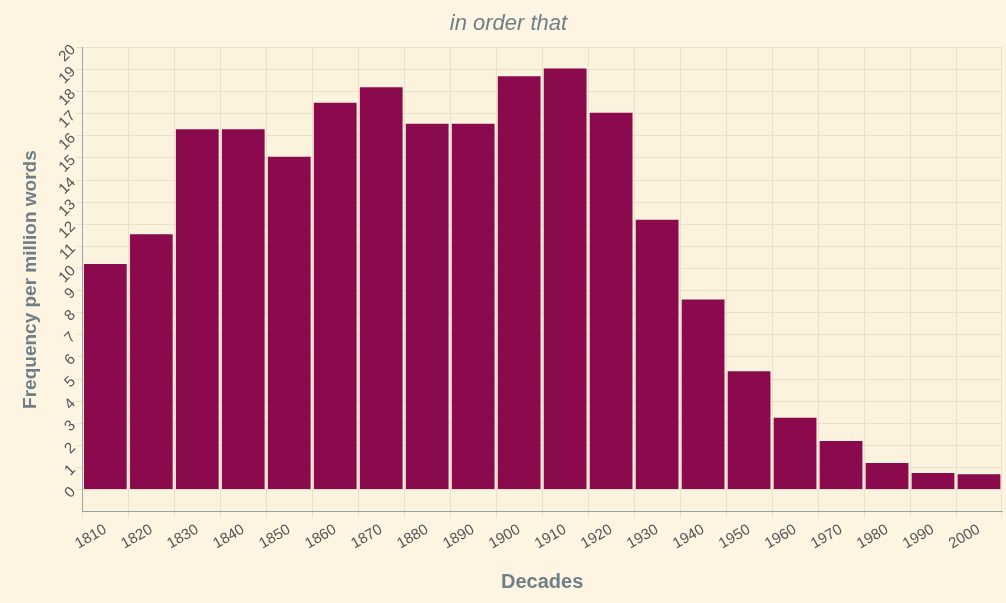 Image resolution: width=1006 pixels, height=603 pixels. I want to click on x-tick-label: 1850, so click(274, 535).